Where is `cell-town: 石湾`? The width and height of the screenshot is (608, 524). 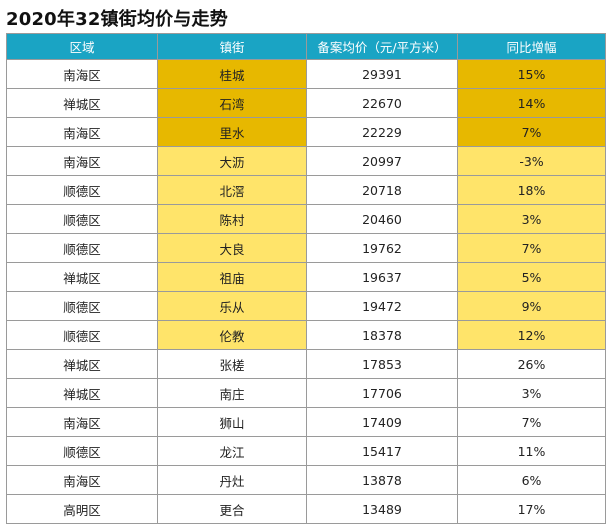
cell-town: 石湾 is located at coordinates (232, 103).